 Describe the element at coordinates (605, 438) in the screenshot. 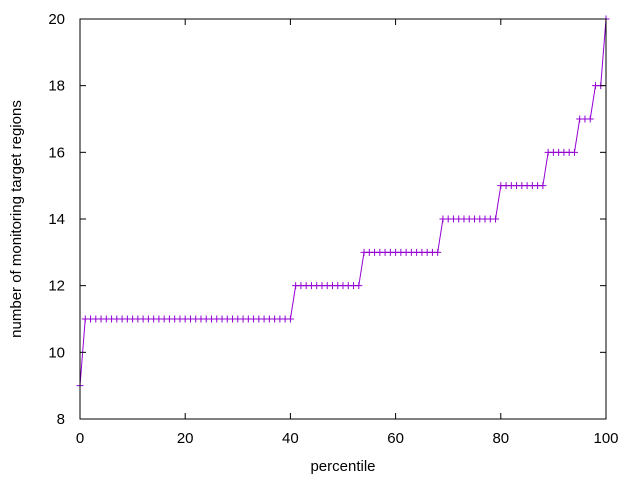

I see `x-tick-label: 100` at that location.